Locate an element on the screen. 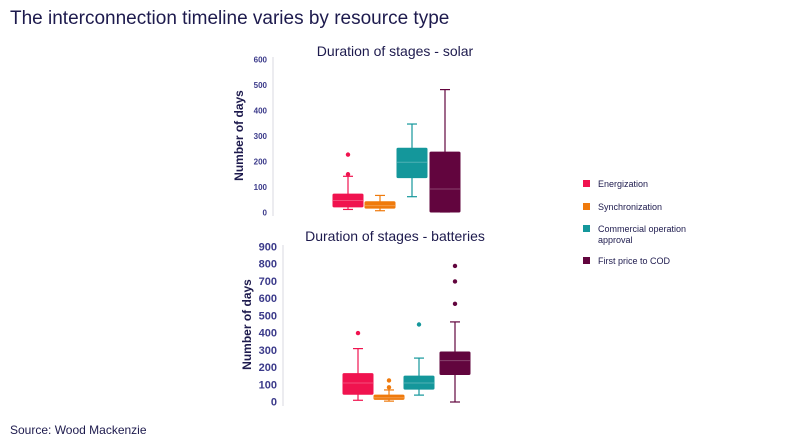  source-note: Source: Wood Mackenzie is located at coordinates (78, 430).